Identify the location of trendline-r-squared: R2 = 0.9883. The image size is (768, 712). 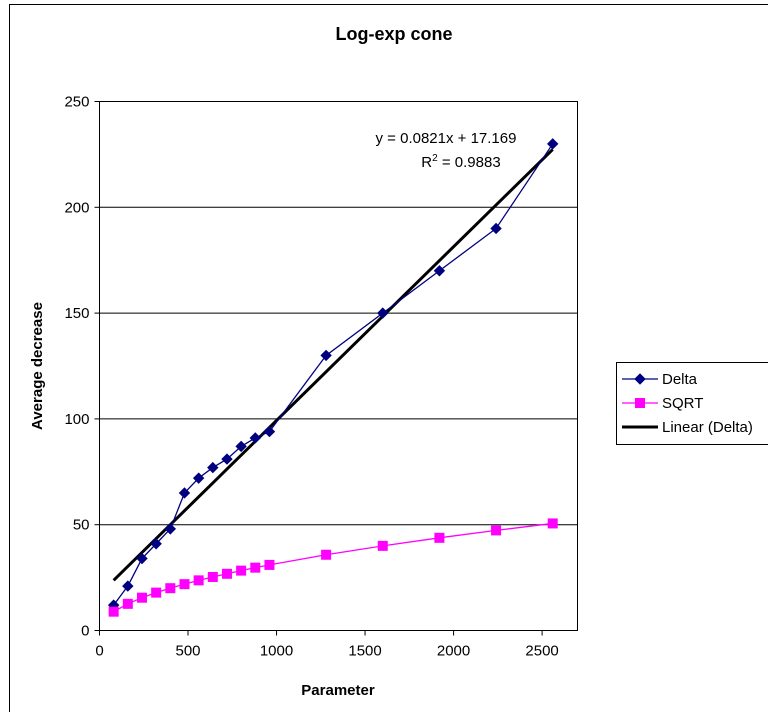
(460, 162).